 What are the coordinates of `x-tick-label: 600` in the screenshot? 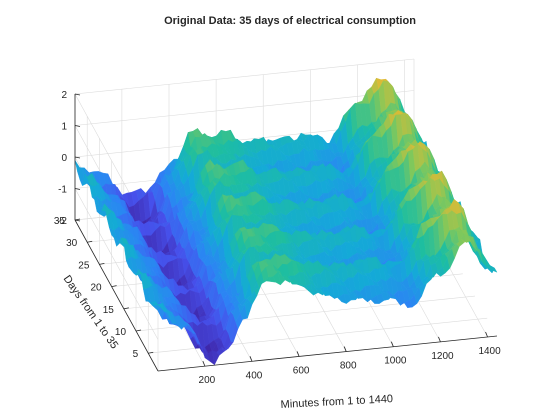 It's located at (301, 370).